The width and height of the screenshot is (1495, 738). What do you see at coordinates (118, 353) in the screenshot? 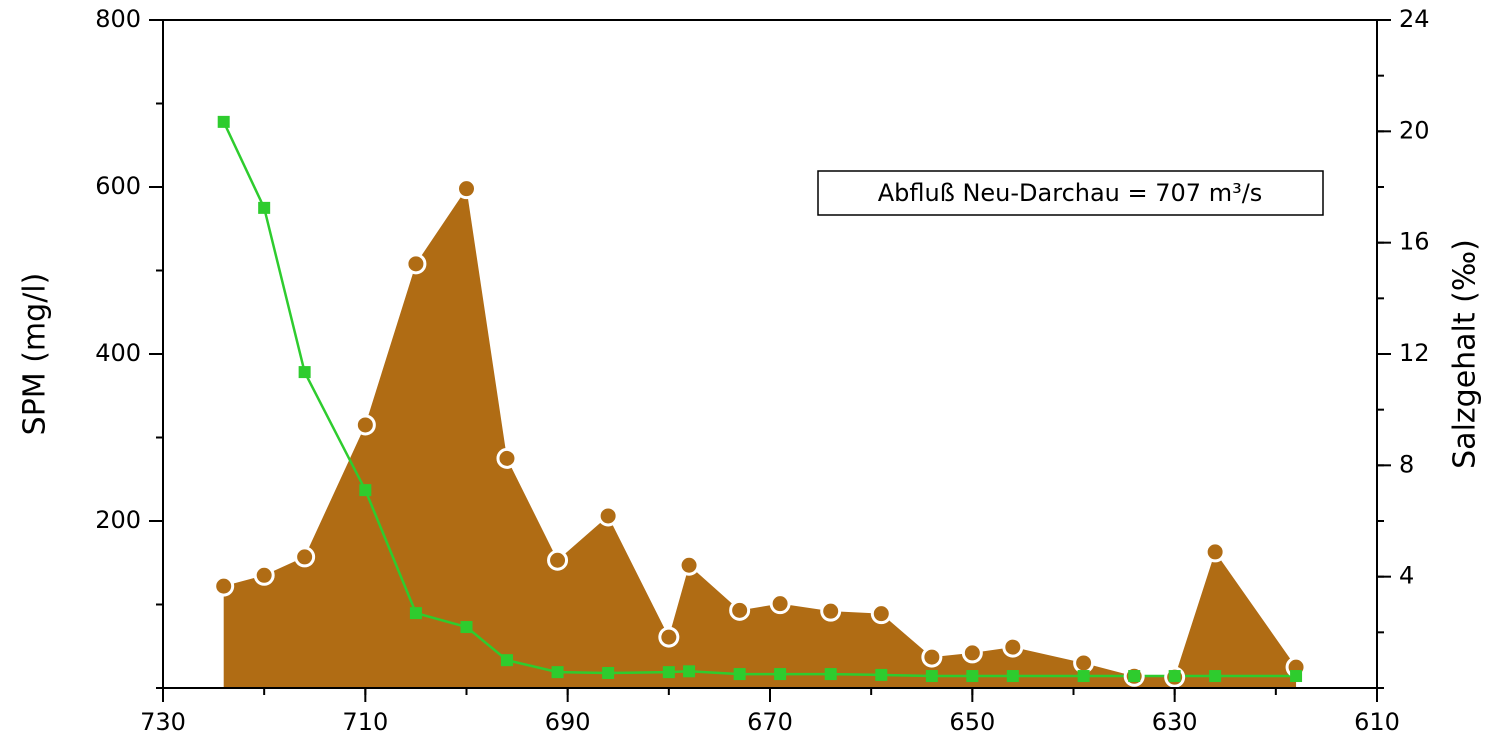
I see `y-tick-label: 400` at bounding box center [118, 353].